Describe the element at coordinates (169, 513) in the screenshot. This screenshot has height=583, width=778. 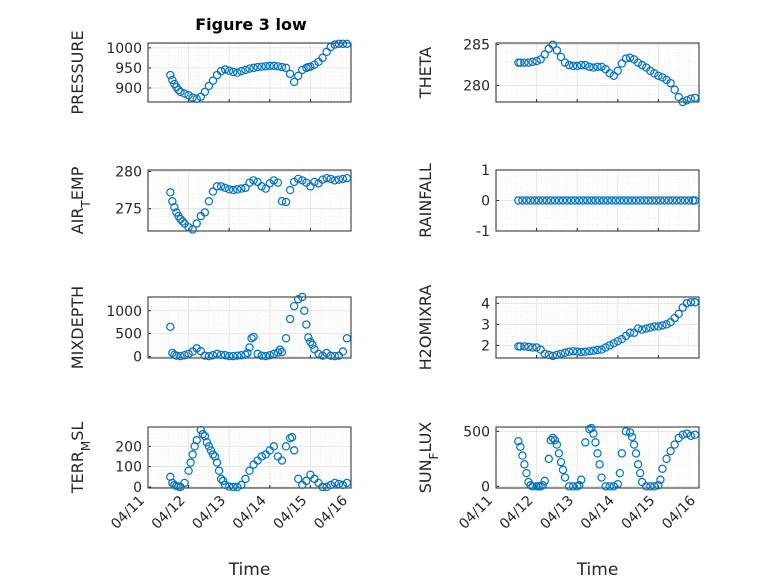
I see `x-tick-label: 04/12` at that location.